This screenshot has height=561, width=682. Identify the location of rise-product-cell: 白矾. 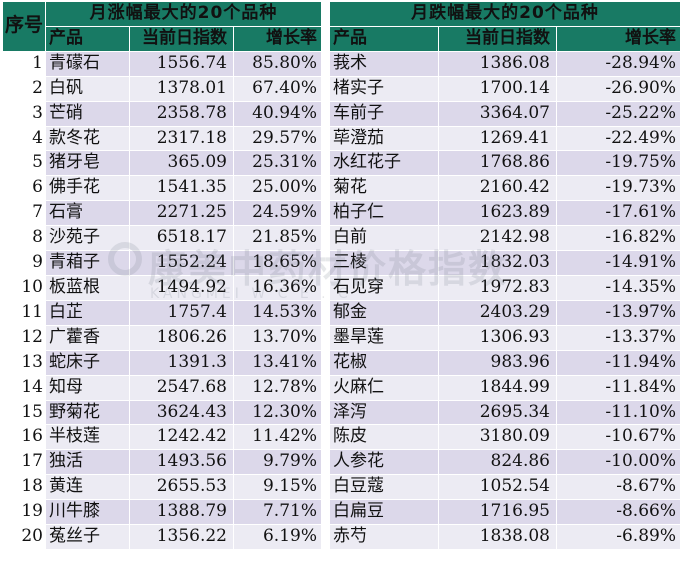
(87, 89).